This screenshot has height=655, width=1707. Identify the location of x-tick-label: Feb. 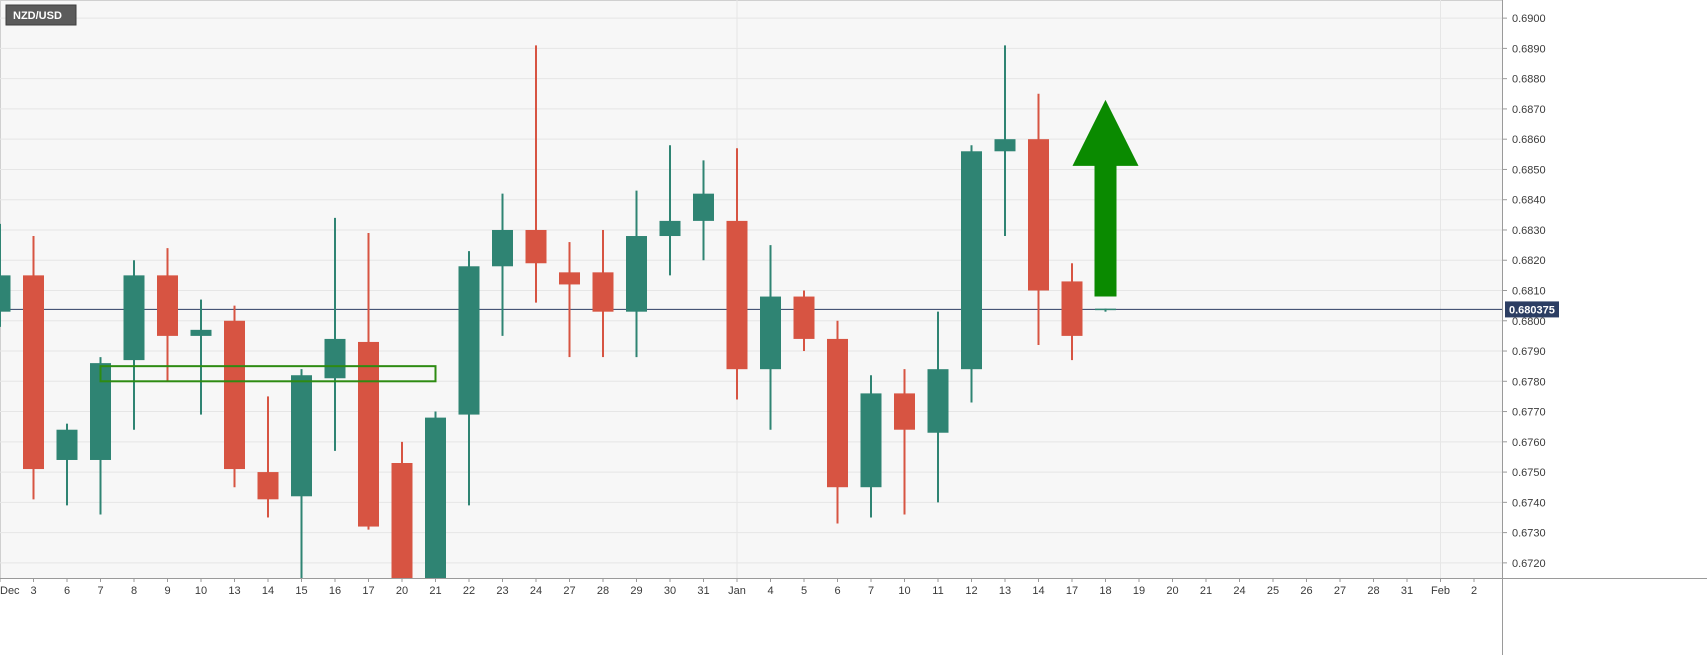
(1440, 591).